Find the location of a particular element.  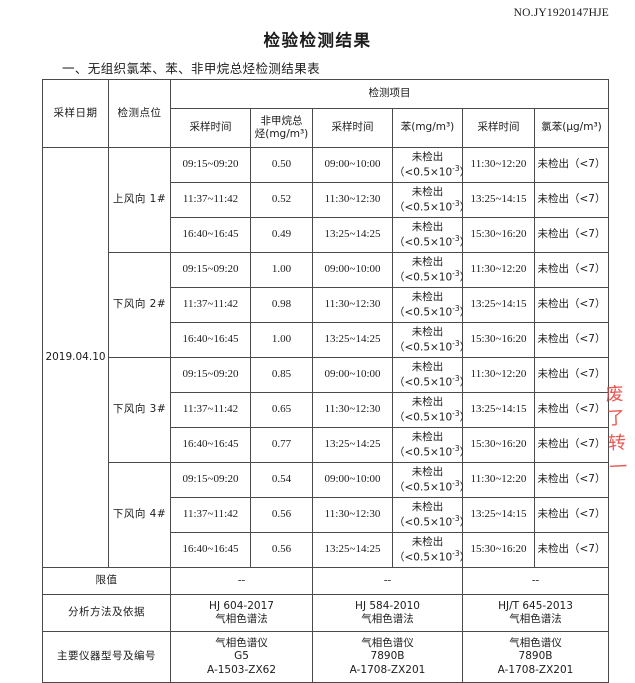

cell-nmhc-value: 1.00 is located at coordinates (281, 340).